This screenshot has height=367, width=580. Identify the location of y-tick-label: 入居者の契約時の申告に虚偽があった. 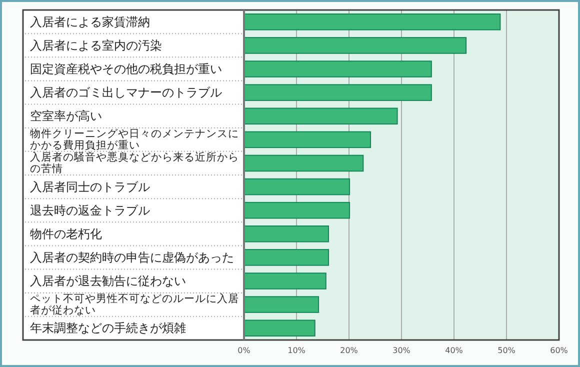
(132, 257).